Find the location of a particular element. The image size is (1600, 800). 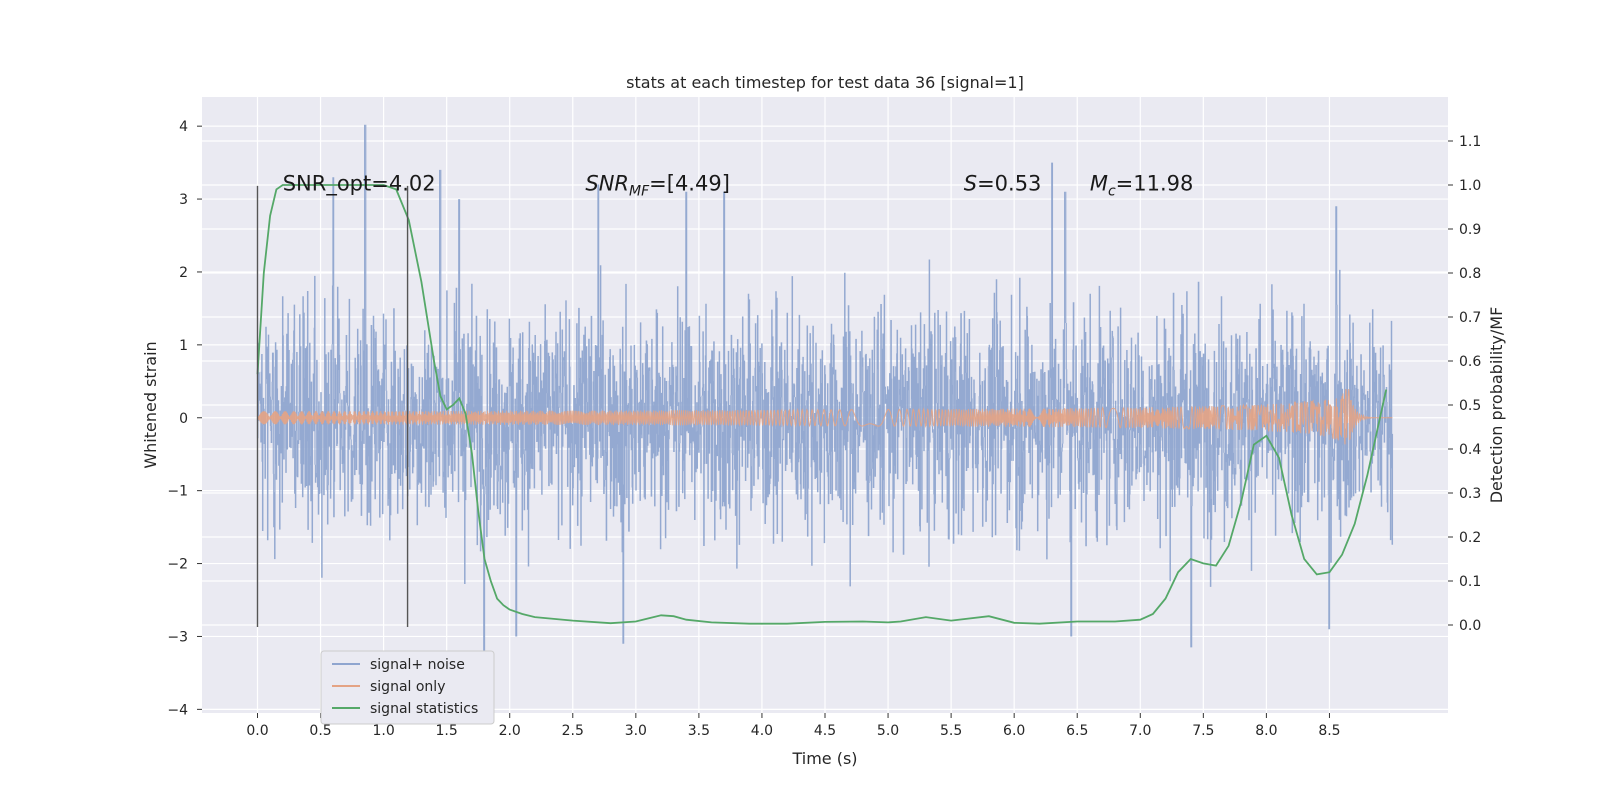

marker-layer is located at coordinates (332, 406).